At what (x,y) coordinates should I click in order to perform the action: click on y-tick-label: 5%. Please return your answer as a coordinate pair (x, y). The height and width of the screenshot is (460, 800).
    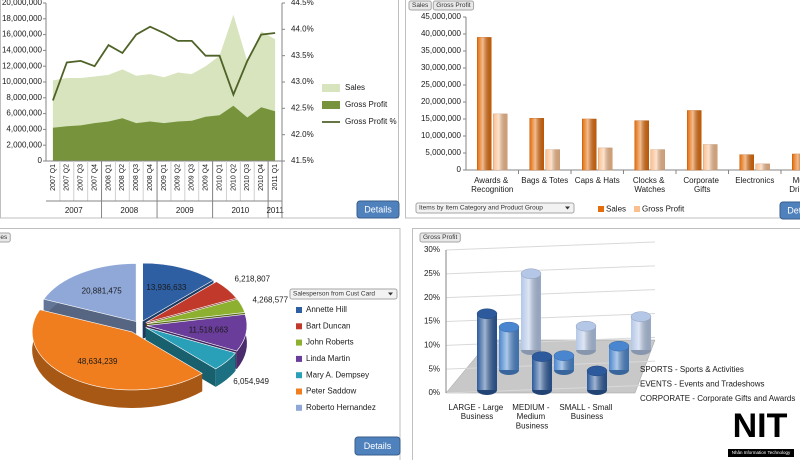
    Looking at the image, I should click on (434, 368).